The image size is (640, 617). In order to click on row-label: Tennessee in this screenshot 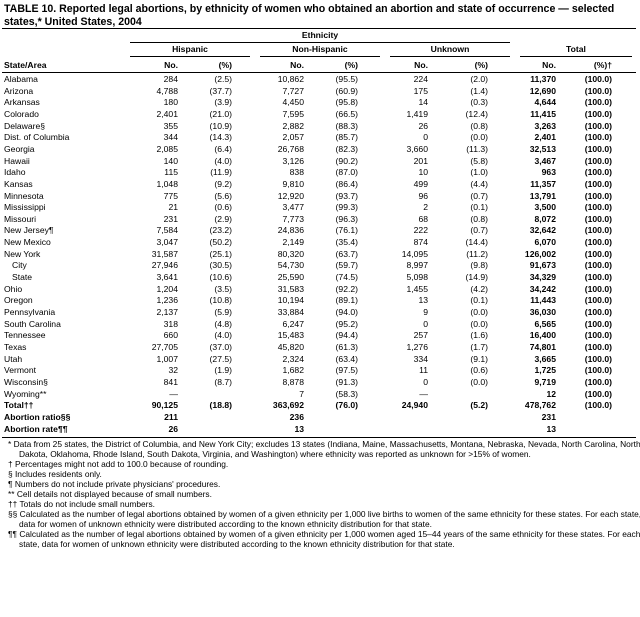, I will do `click(25, 335)`.